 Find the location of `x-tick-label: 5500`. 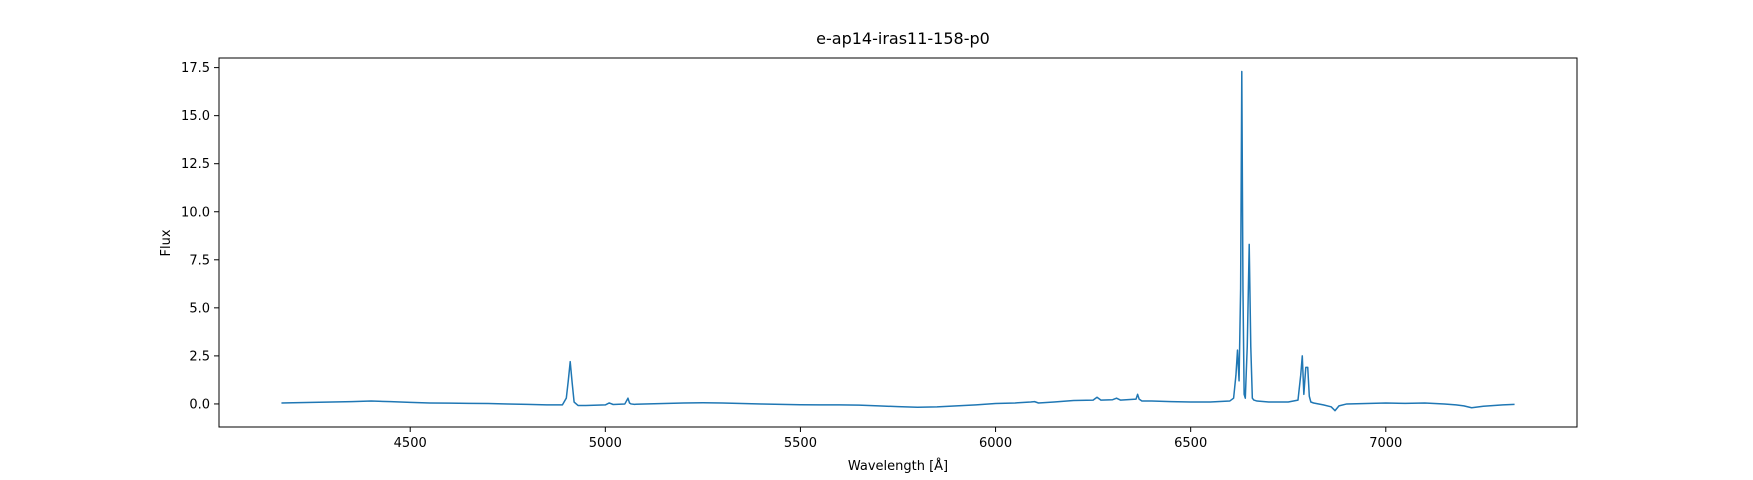

x-tick-label: 5500 is located at coordinates (800, 443).